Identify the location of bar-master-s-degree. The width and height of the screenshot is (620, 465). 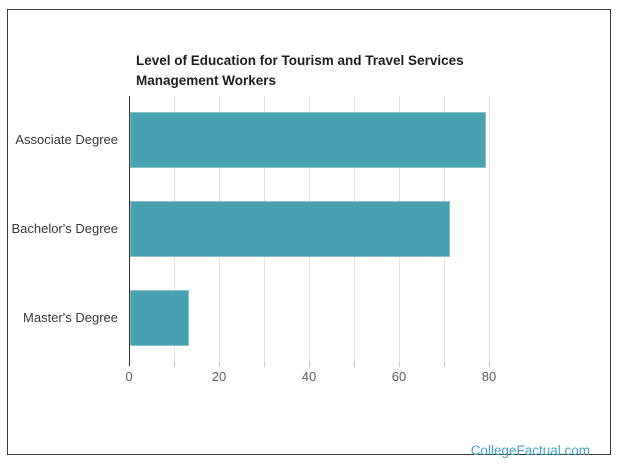
(159, 318).